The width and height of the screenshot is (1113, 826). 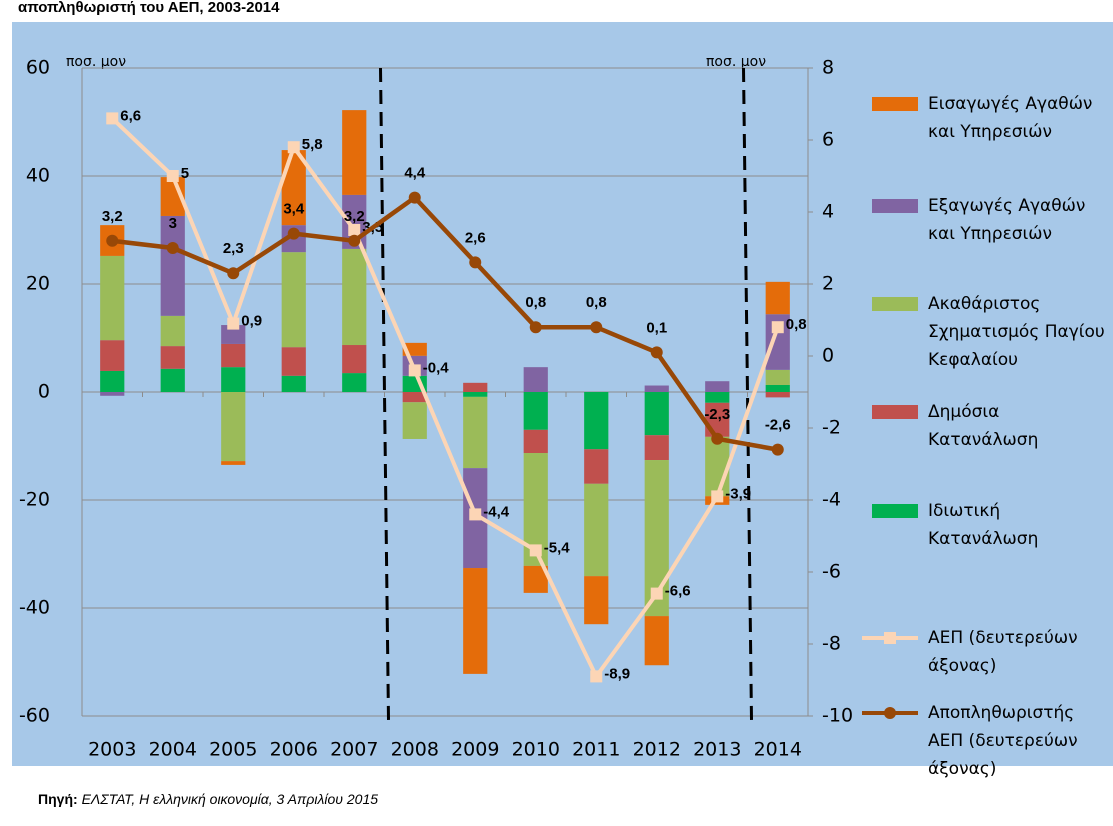 What do you see at coordinates (233, 750) in the screenshot?
I see `x-tick-label: 2005` at bounding box center [233, 750].